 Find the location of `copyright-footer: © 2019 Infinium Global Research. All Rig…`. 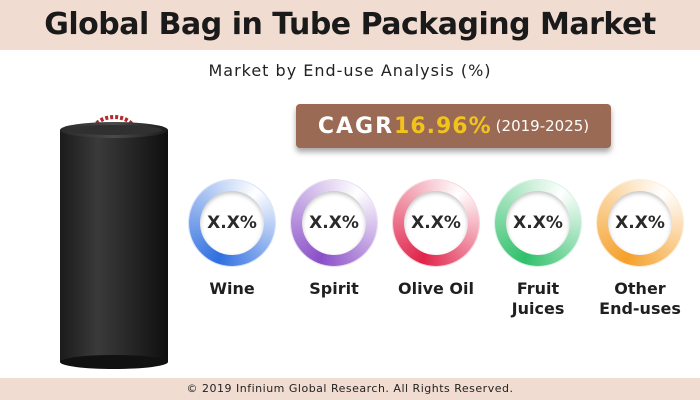

copyright-footer: © 2019 Infinium Global Research. All Rig… is located at coordinates (350, 389).